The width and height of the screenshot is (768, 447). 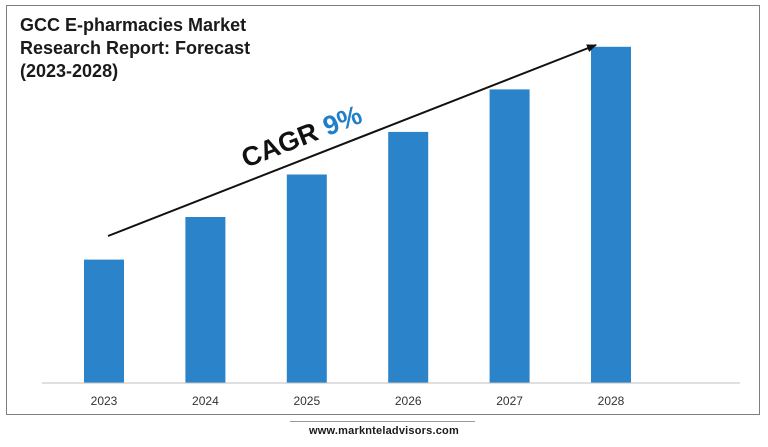 What do you see at coordinates (69, 71) in the screenshot?
I see `title-line-3: (2023-2028)` at bounding box center [69, 71].